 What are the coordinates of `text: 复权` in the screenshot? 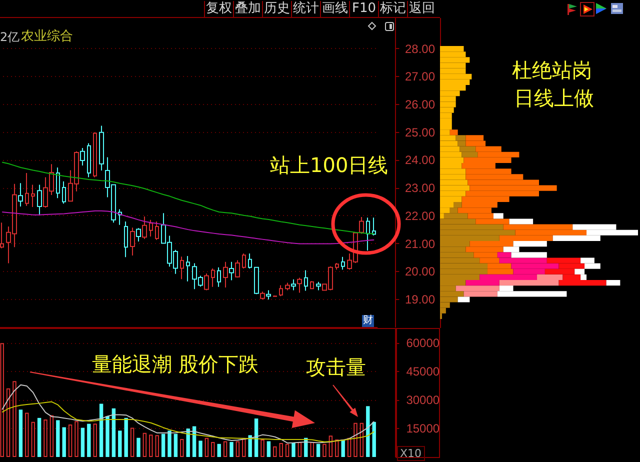 It's located at (218, 9).